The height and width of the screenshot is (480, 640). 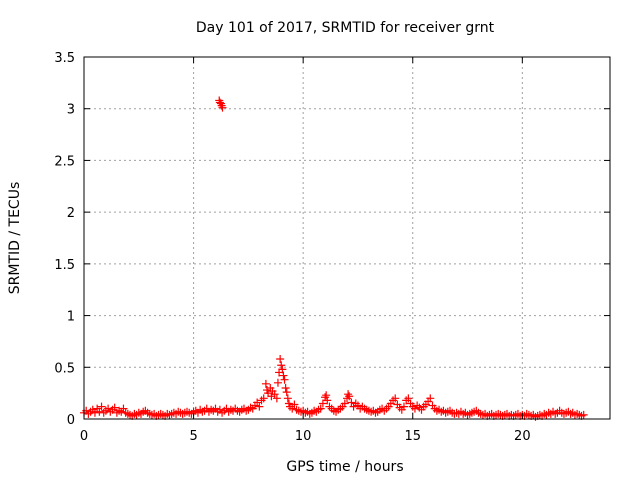 I want to click on x-tick-label: 10, so click(x=303, y=436).